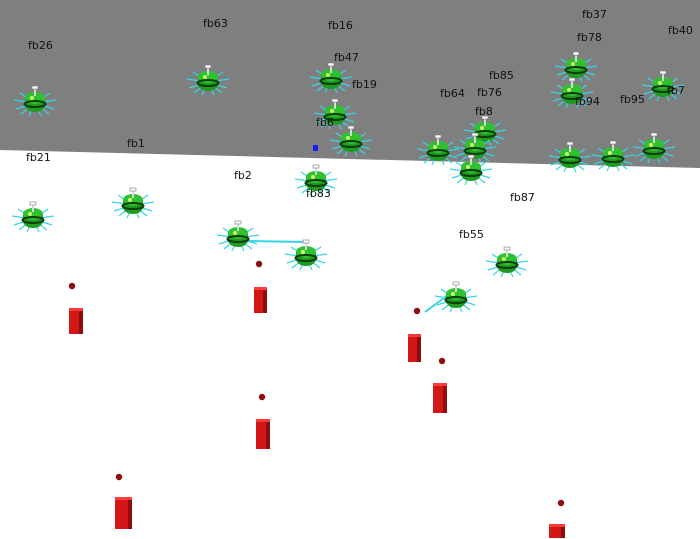 The image size is (700, 539). I want to click on robot-label-fb2: fb2, so click(243, 176).